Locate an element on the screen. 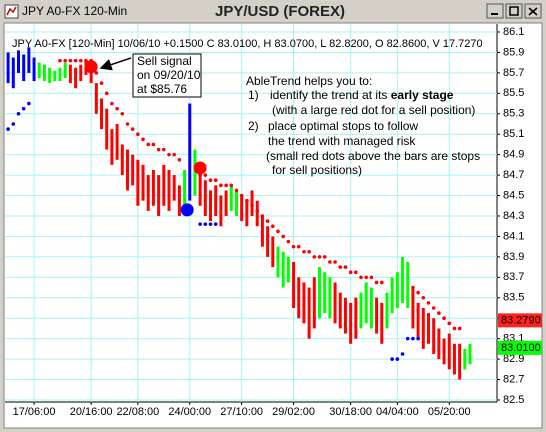 The image size is (546, 432). y-tick-label: 84.1 is located at coordinates (513, 236).